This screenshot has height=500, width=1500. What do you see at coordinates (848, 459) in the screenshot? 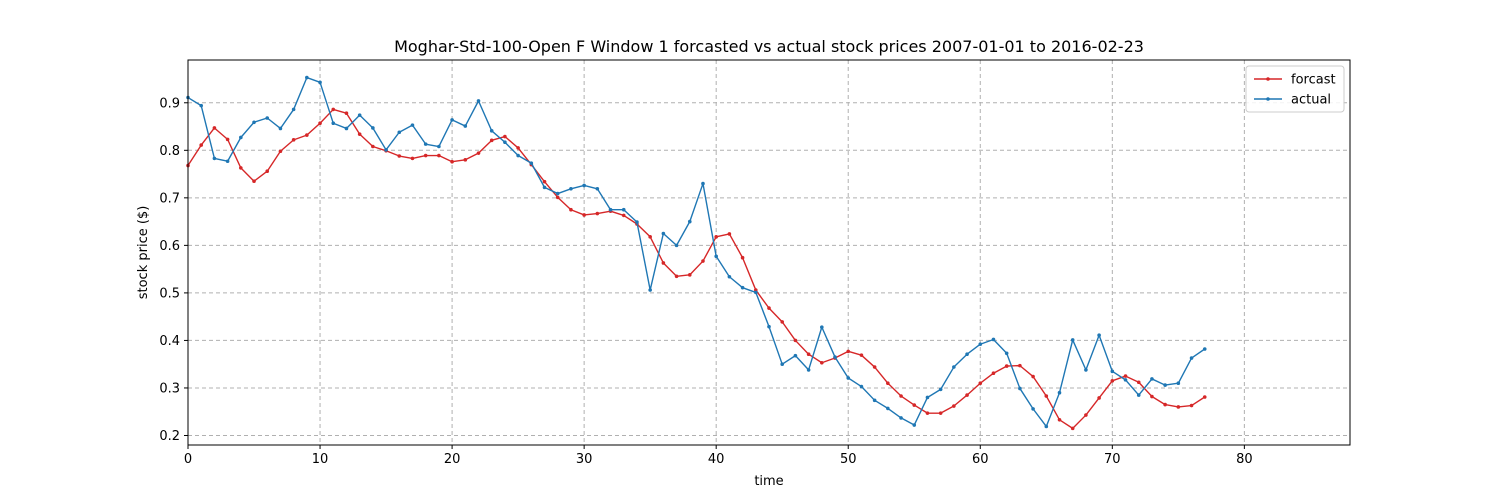
I see `x-tick-label: 50` at bounding box center [848, 459].